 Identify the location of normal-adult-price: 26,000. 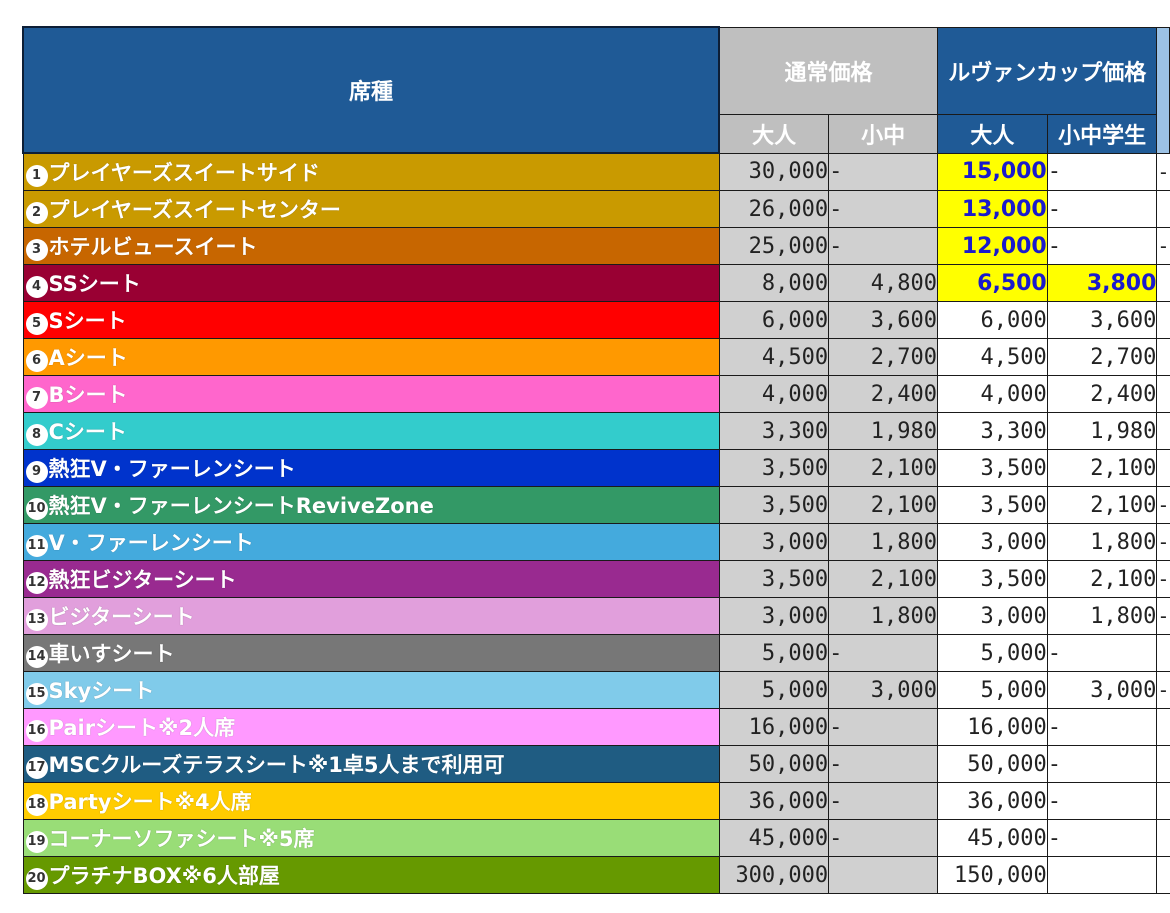
(774, 209).